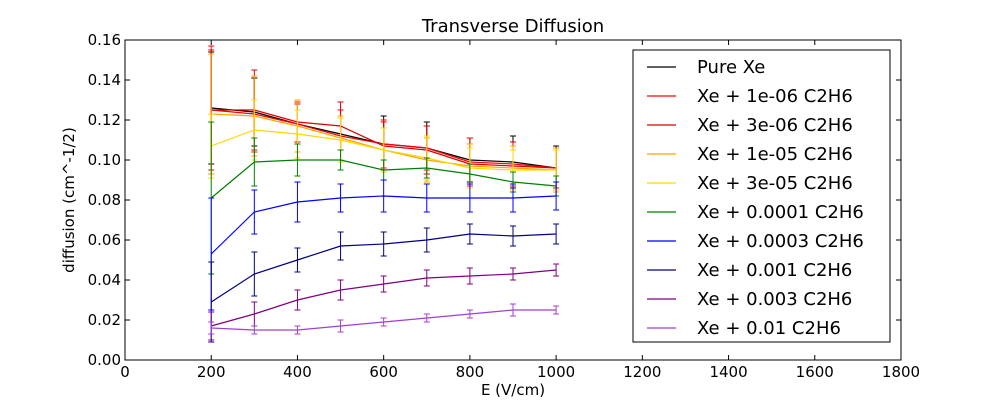  What do you see at coordinates (775, 183) in the screenshot?
I see `legend-label: Xe + 3e-05 C2H6` at bounding box center [775, 183].